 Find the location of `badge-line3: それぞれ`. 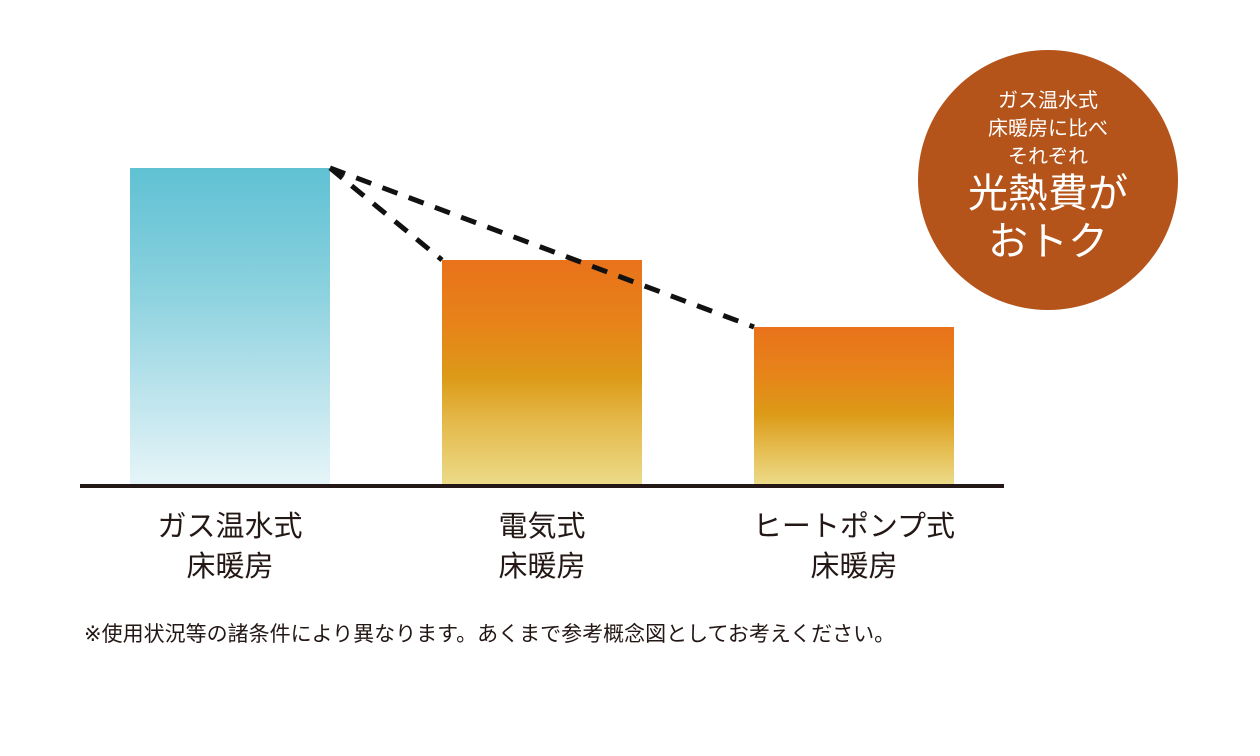

badge-line3: それぞれ is located at coordinates (1048, 156).